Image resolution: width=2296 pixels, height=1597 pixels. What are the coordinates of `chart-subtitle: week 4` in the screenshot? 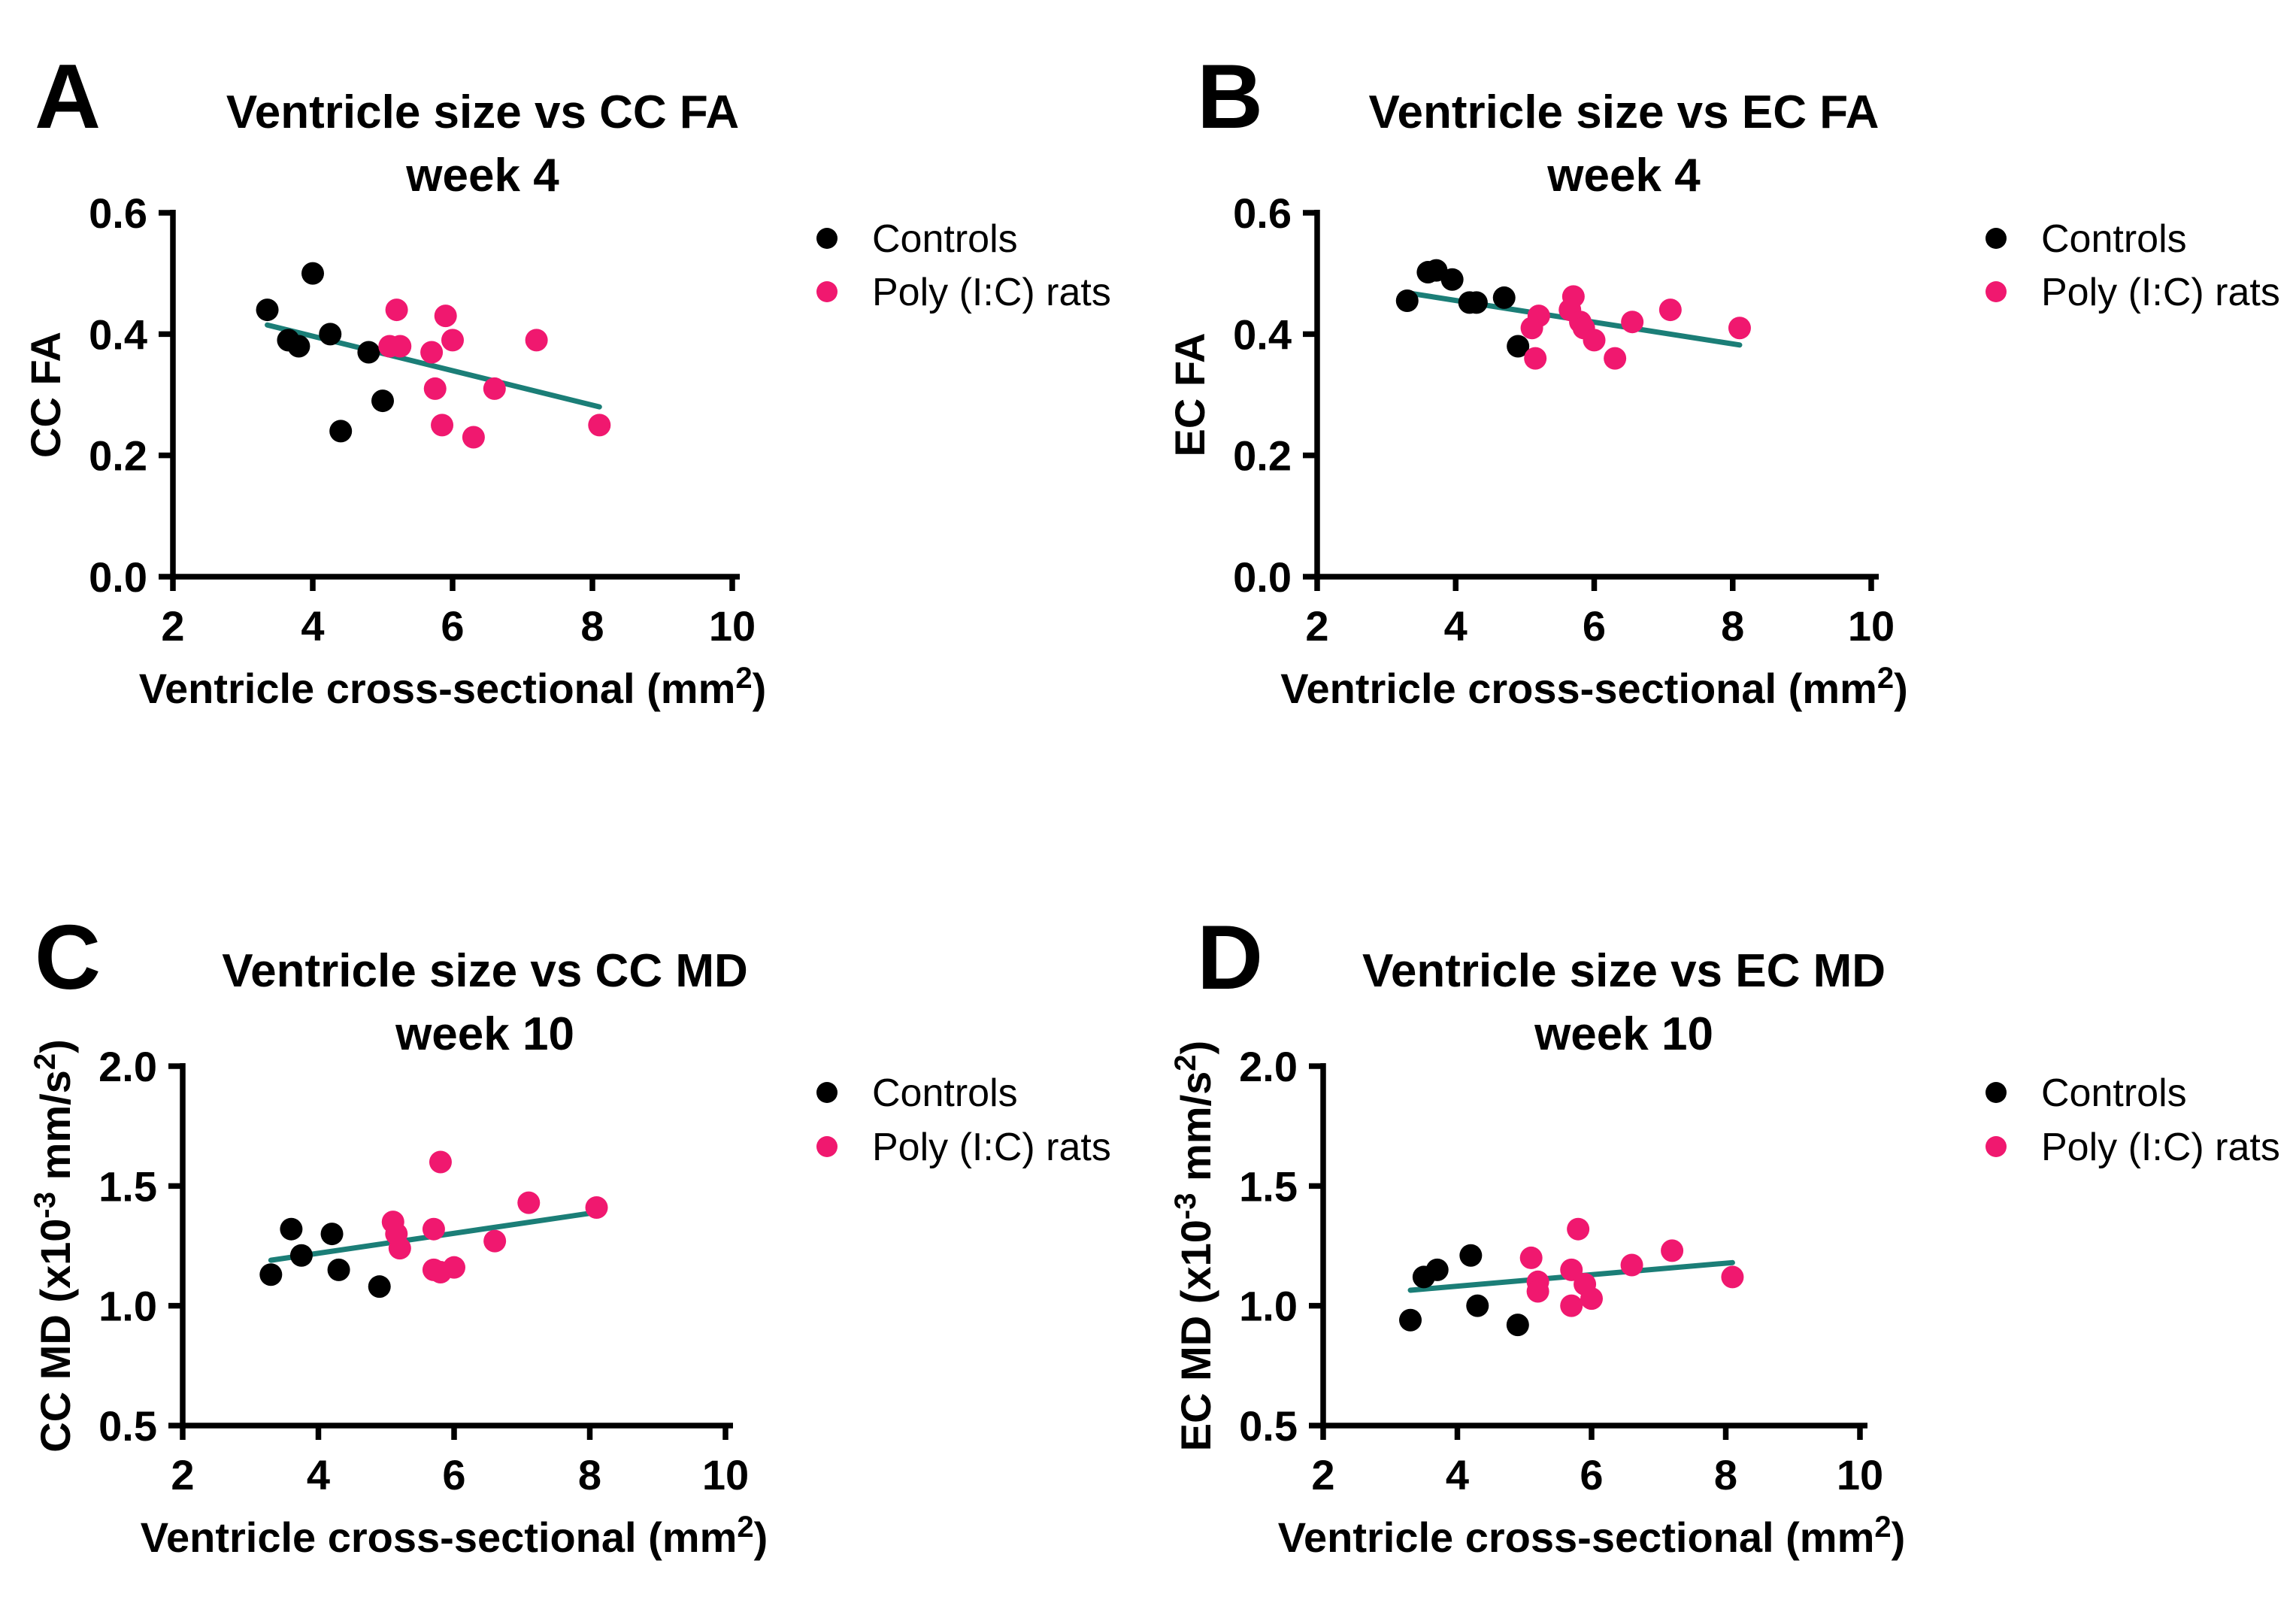 It's located at (1624, 176).